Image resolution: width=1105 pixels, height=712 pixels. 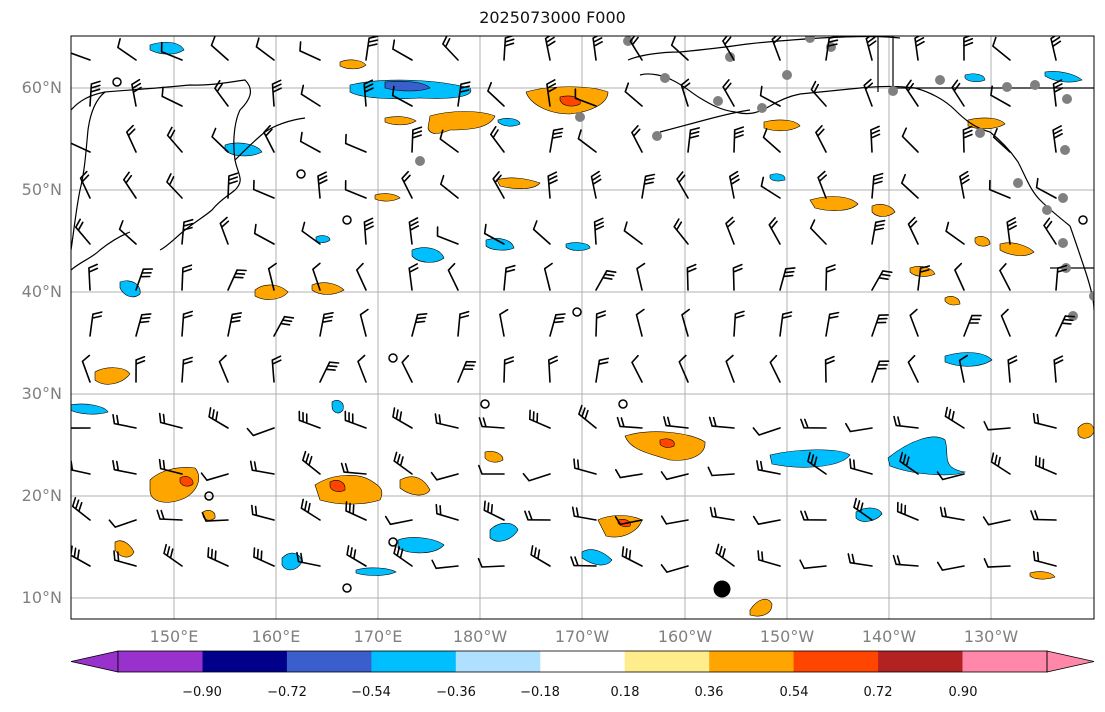 What do you see at coordinates (787, 636) in the screenshot?
I see `lon-label: 150°W` at bounding box center [787, 636].